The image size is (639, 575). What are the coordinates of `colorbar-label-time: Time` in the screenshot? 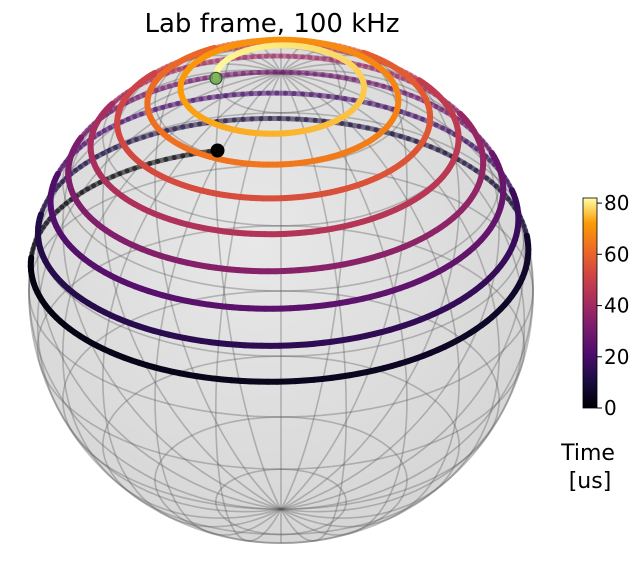 It's located at (587, 453).